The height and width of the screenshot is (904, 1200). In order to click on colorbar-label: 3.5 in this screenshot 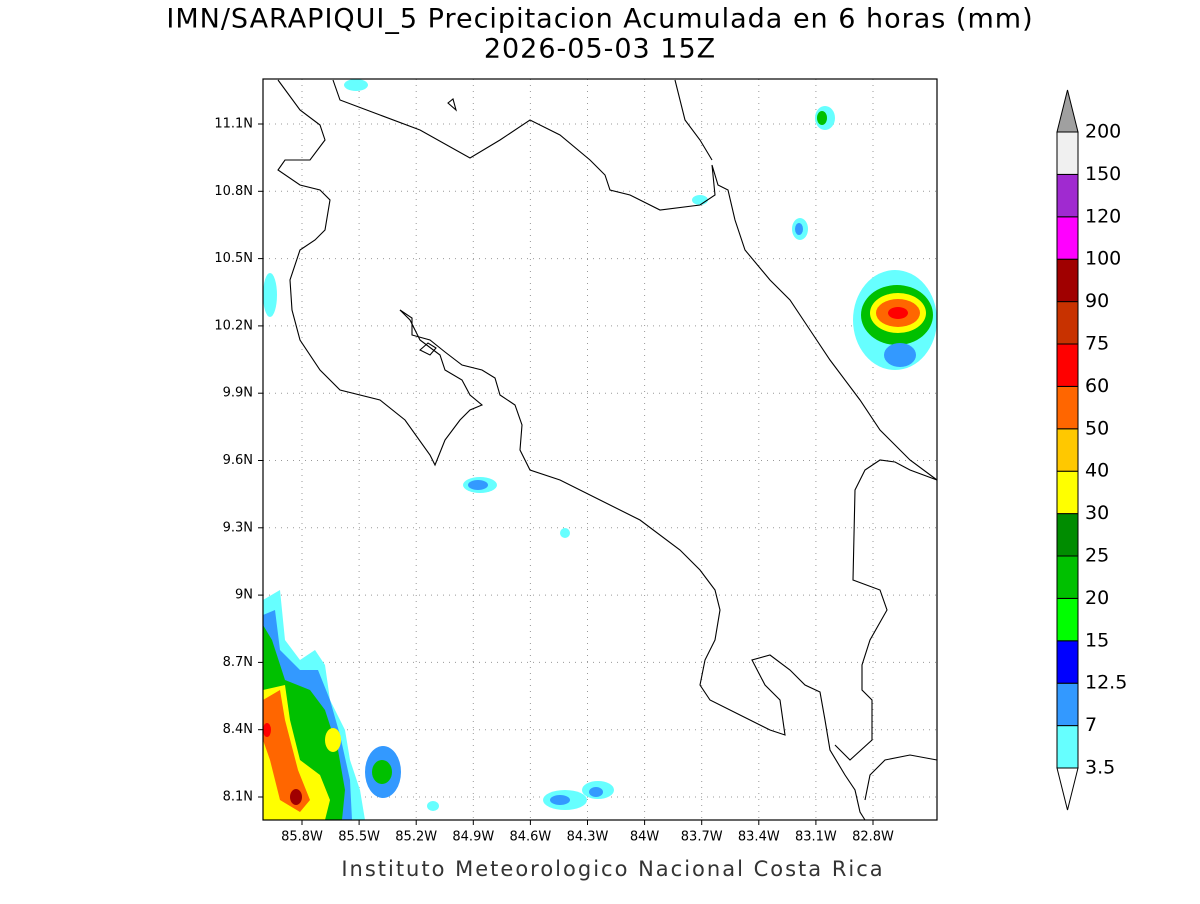, I will do `click(1100, 768)`.